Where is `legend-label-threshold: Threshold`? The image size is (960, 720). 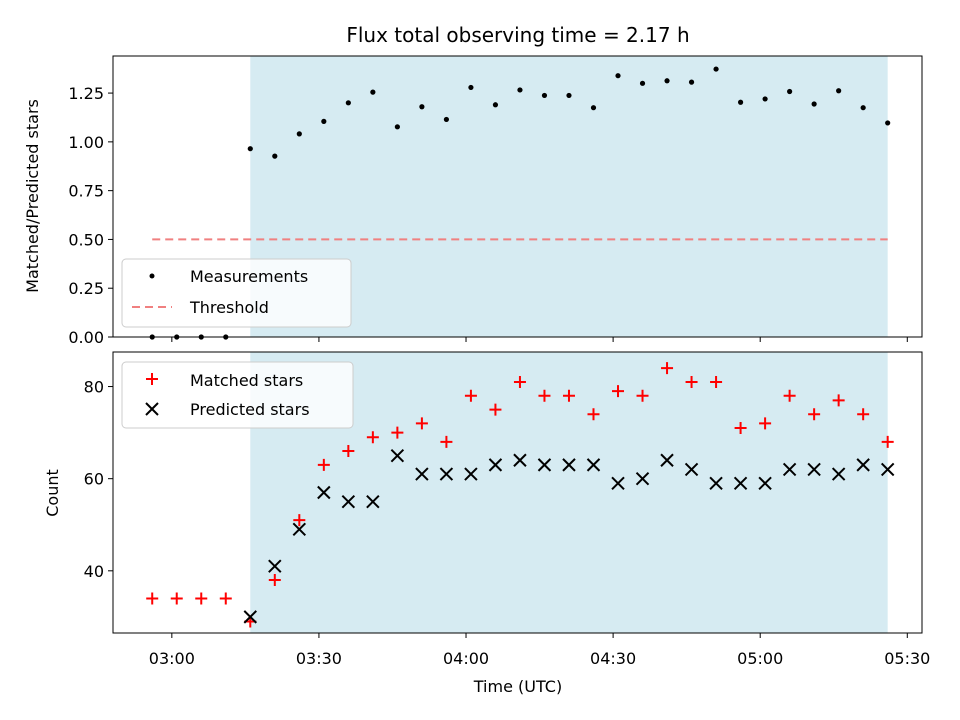 legend-label-threshold: Threshold is located at coordinates (229, 307).